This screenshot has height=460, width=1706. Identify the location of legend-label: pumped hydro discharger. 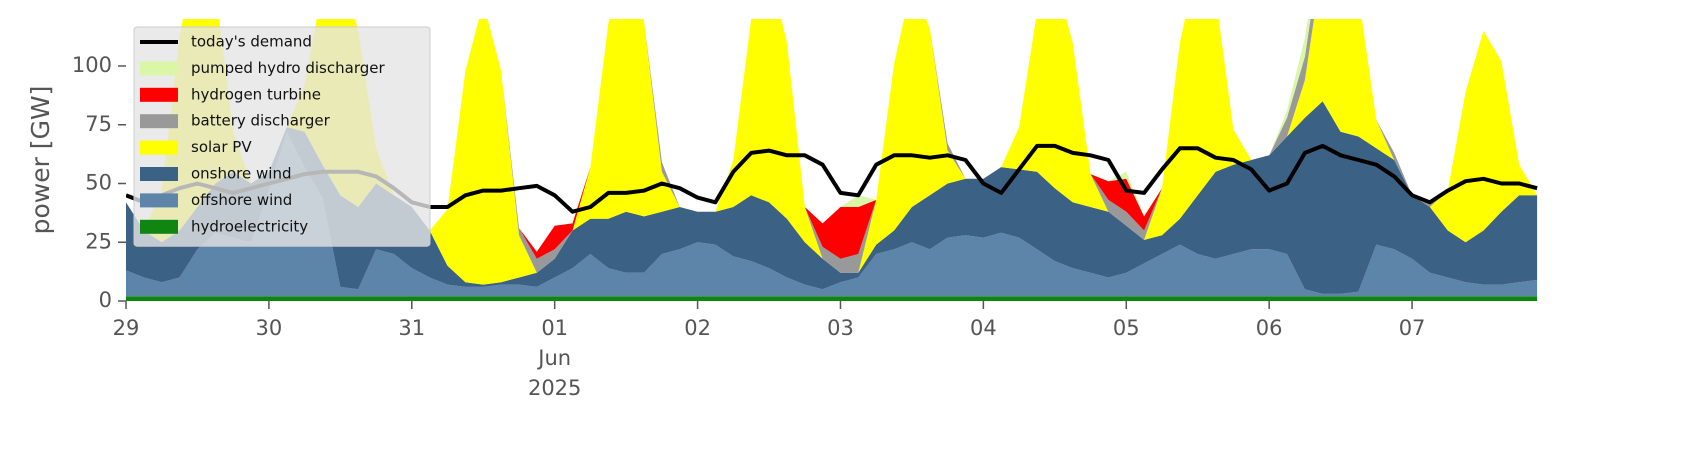
(288, 68).